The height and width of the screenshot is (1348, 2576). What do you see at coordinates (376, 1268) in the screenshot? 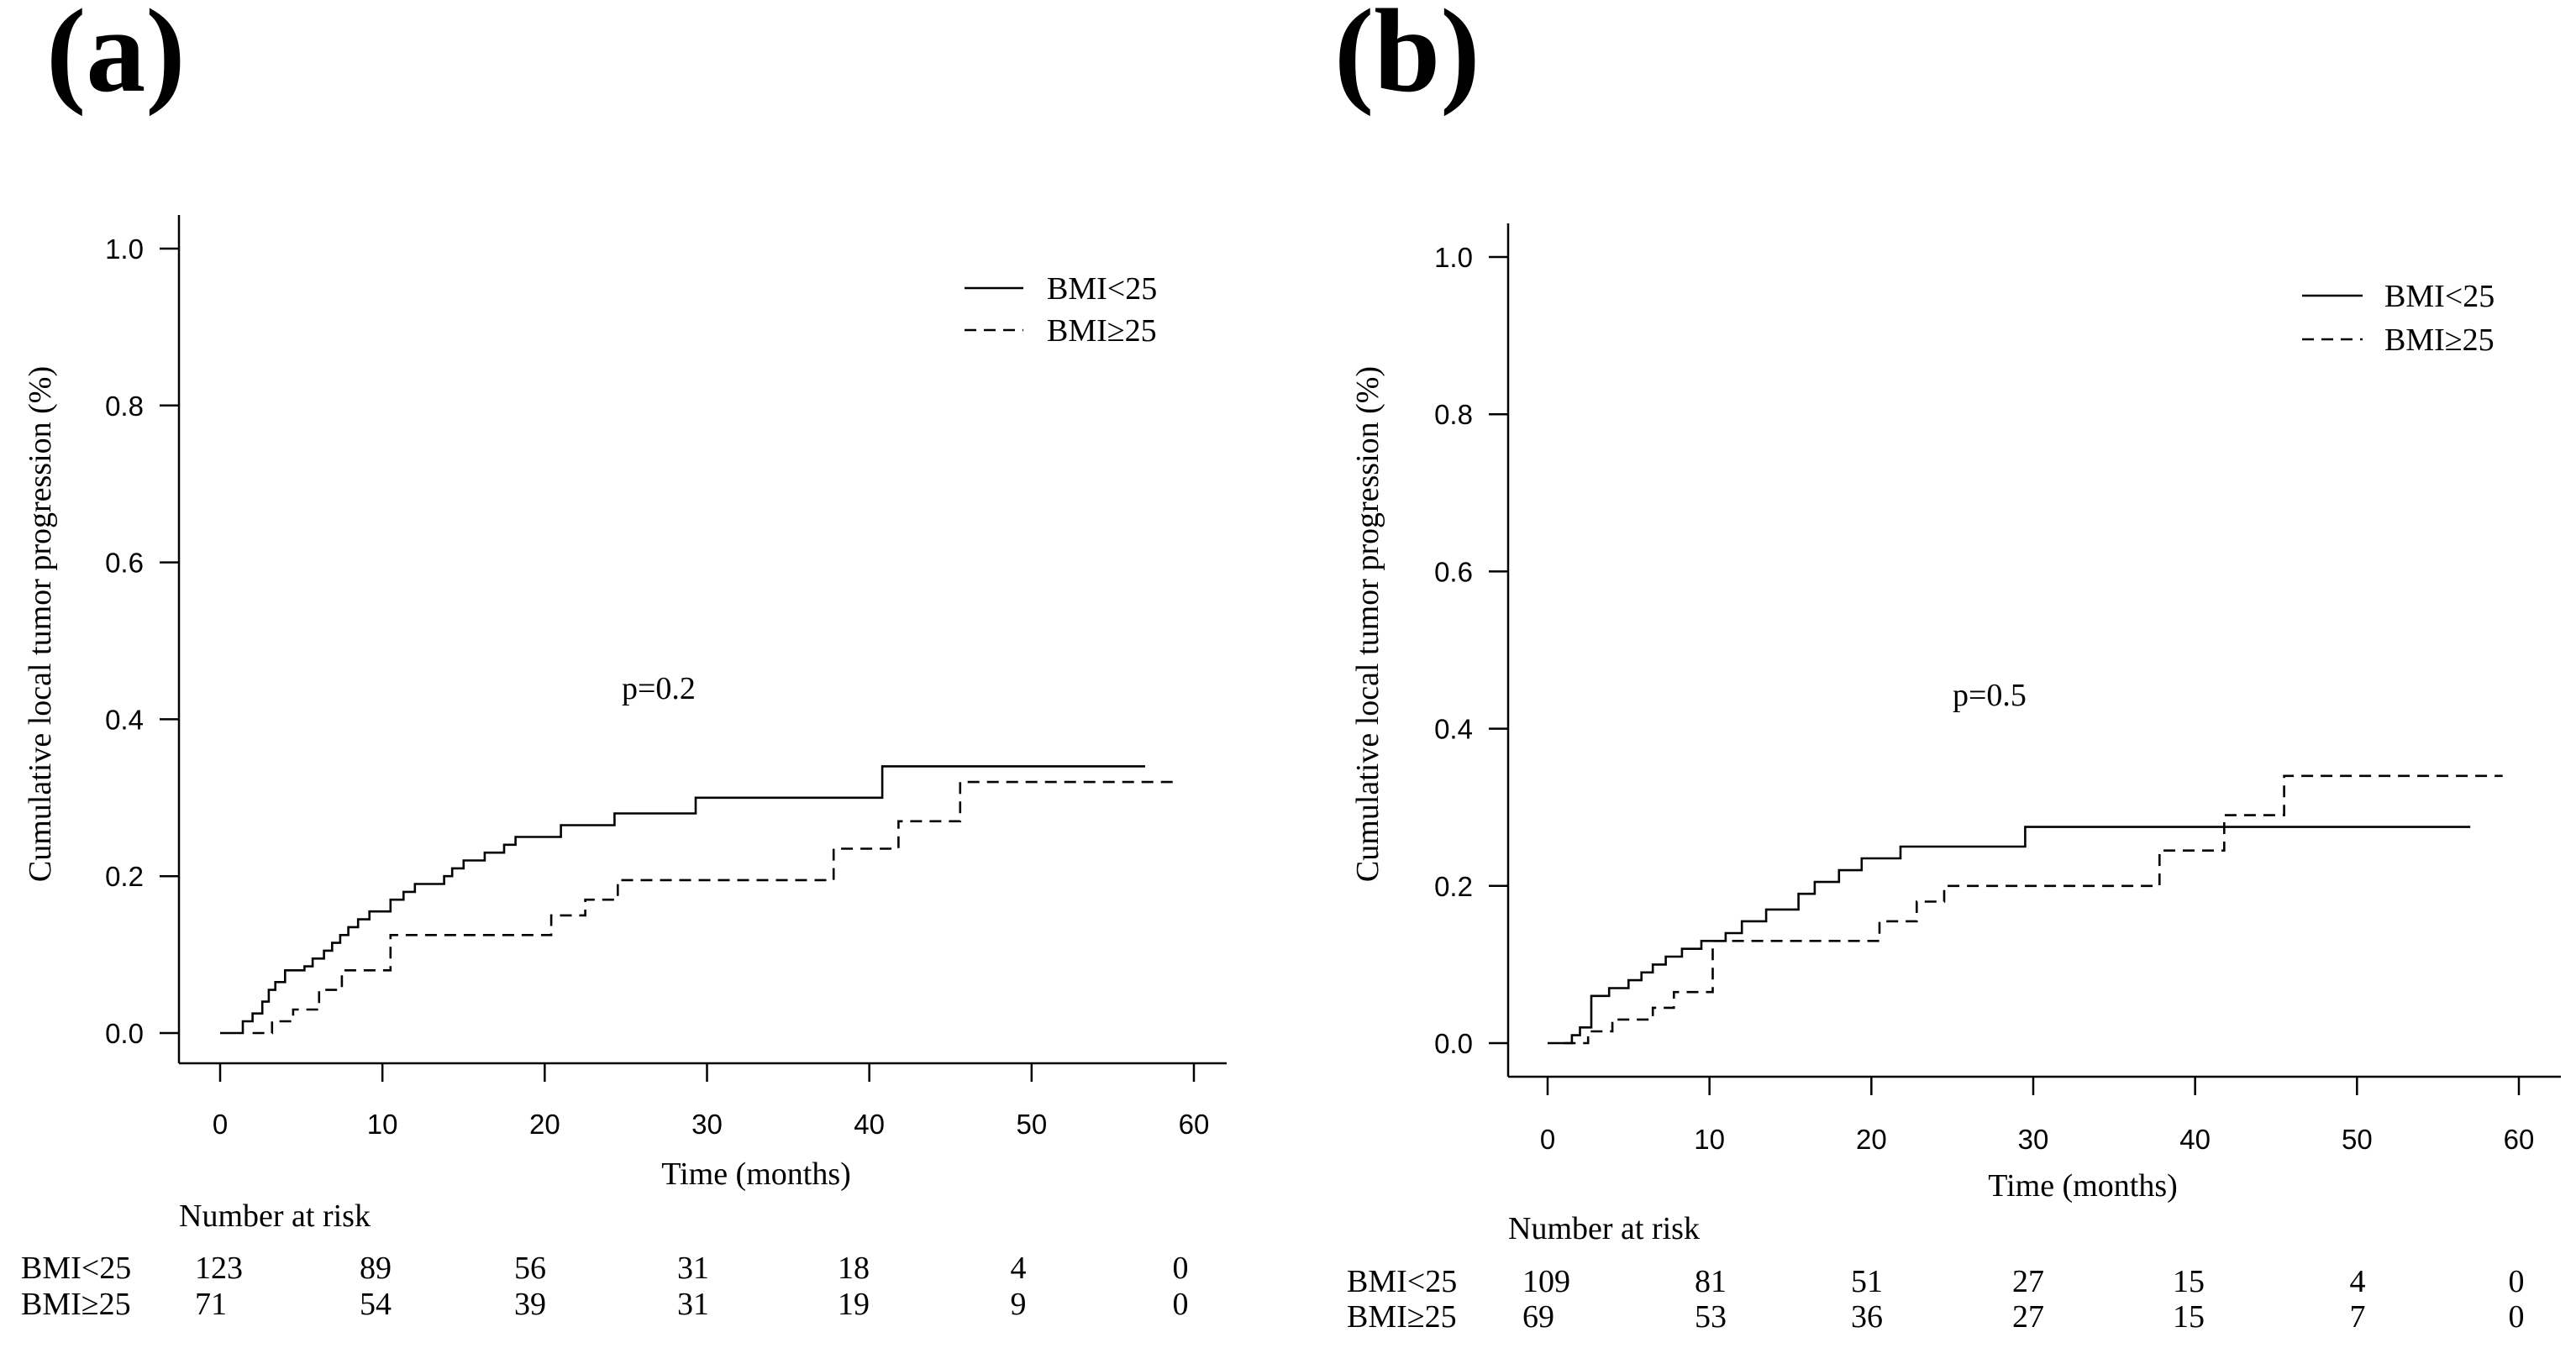
I see `risk-count: 89` at bounding box center [376, 1268].